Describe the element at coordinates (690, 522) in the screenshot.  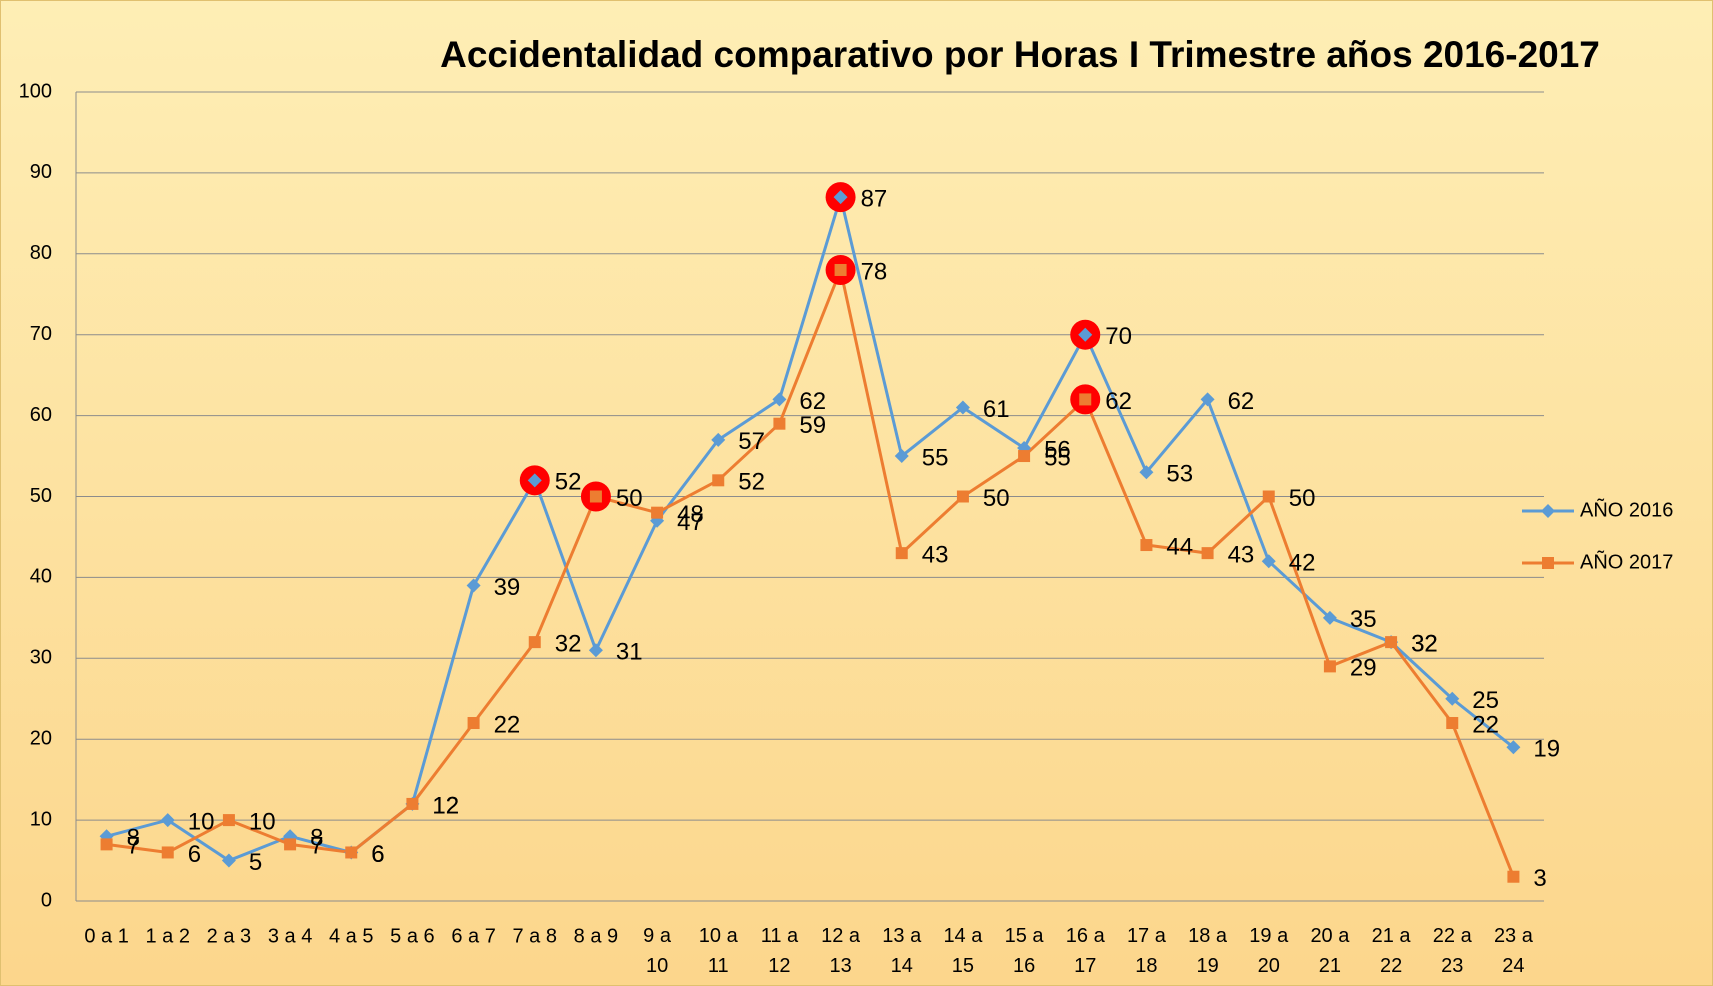
I see `data-label: 47` at that location.